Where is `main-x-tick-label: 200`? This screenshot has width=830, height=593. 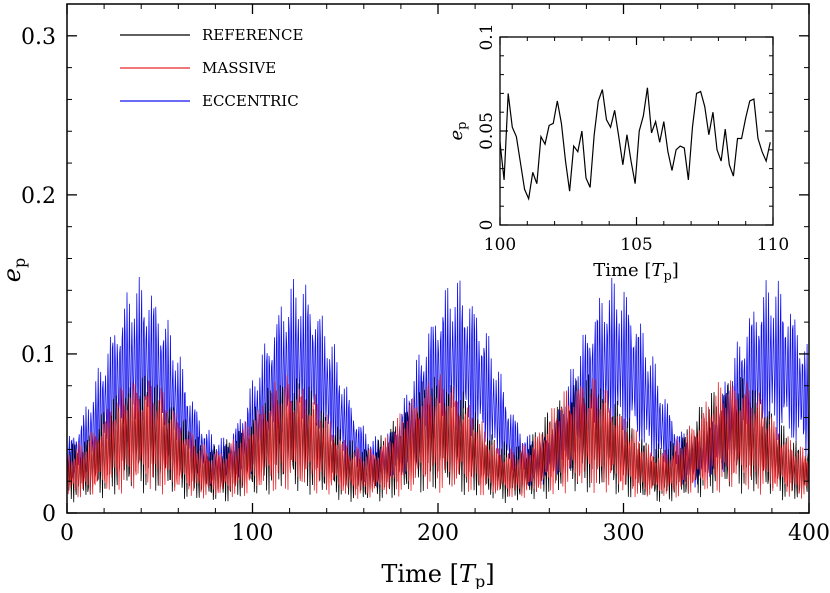
main-x-tick-label: 200 is located at coordinates (438, 533).